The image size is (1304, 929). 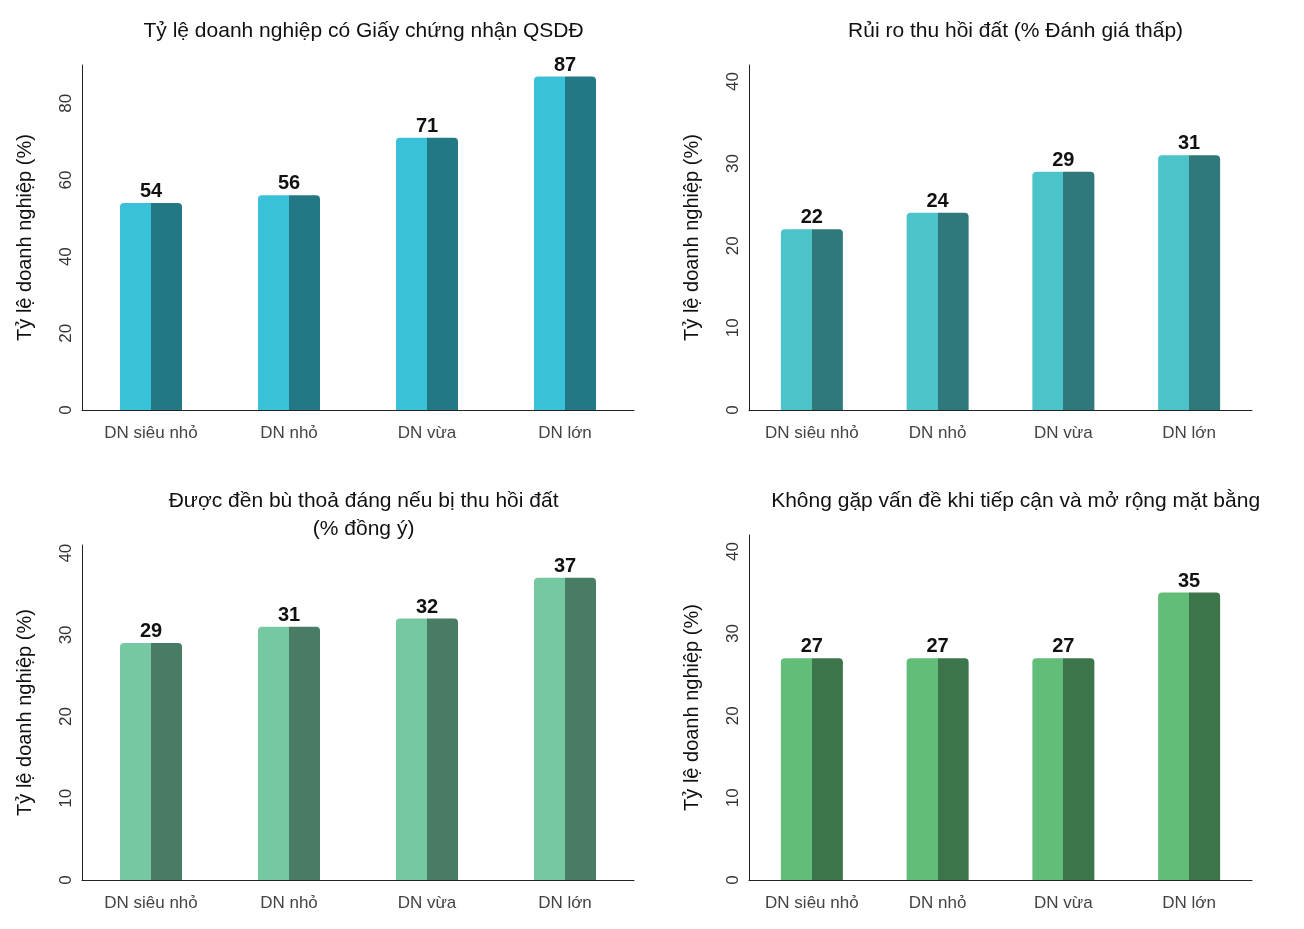 I want to click on y-tick-label: 80, so click(x=65, y=103).